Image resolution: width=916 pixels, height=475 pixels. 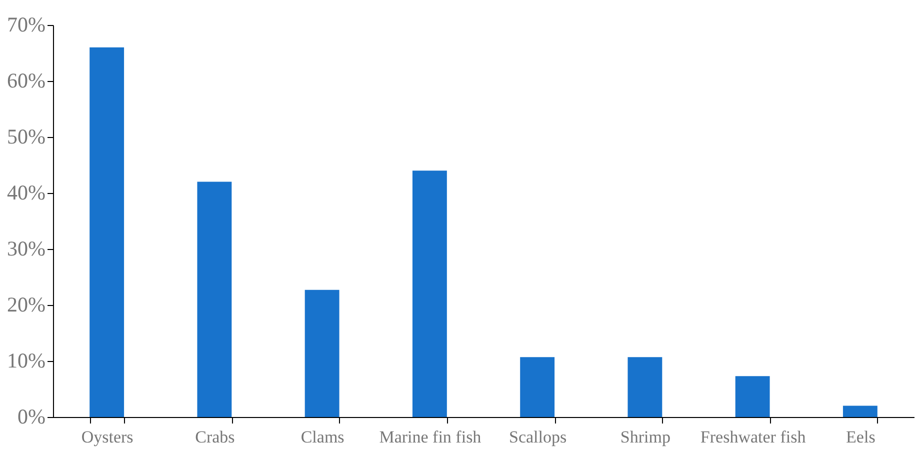 I want to click on x-tick-label: Freshwater fish, so click(x=753, y=437).